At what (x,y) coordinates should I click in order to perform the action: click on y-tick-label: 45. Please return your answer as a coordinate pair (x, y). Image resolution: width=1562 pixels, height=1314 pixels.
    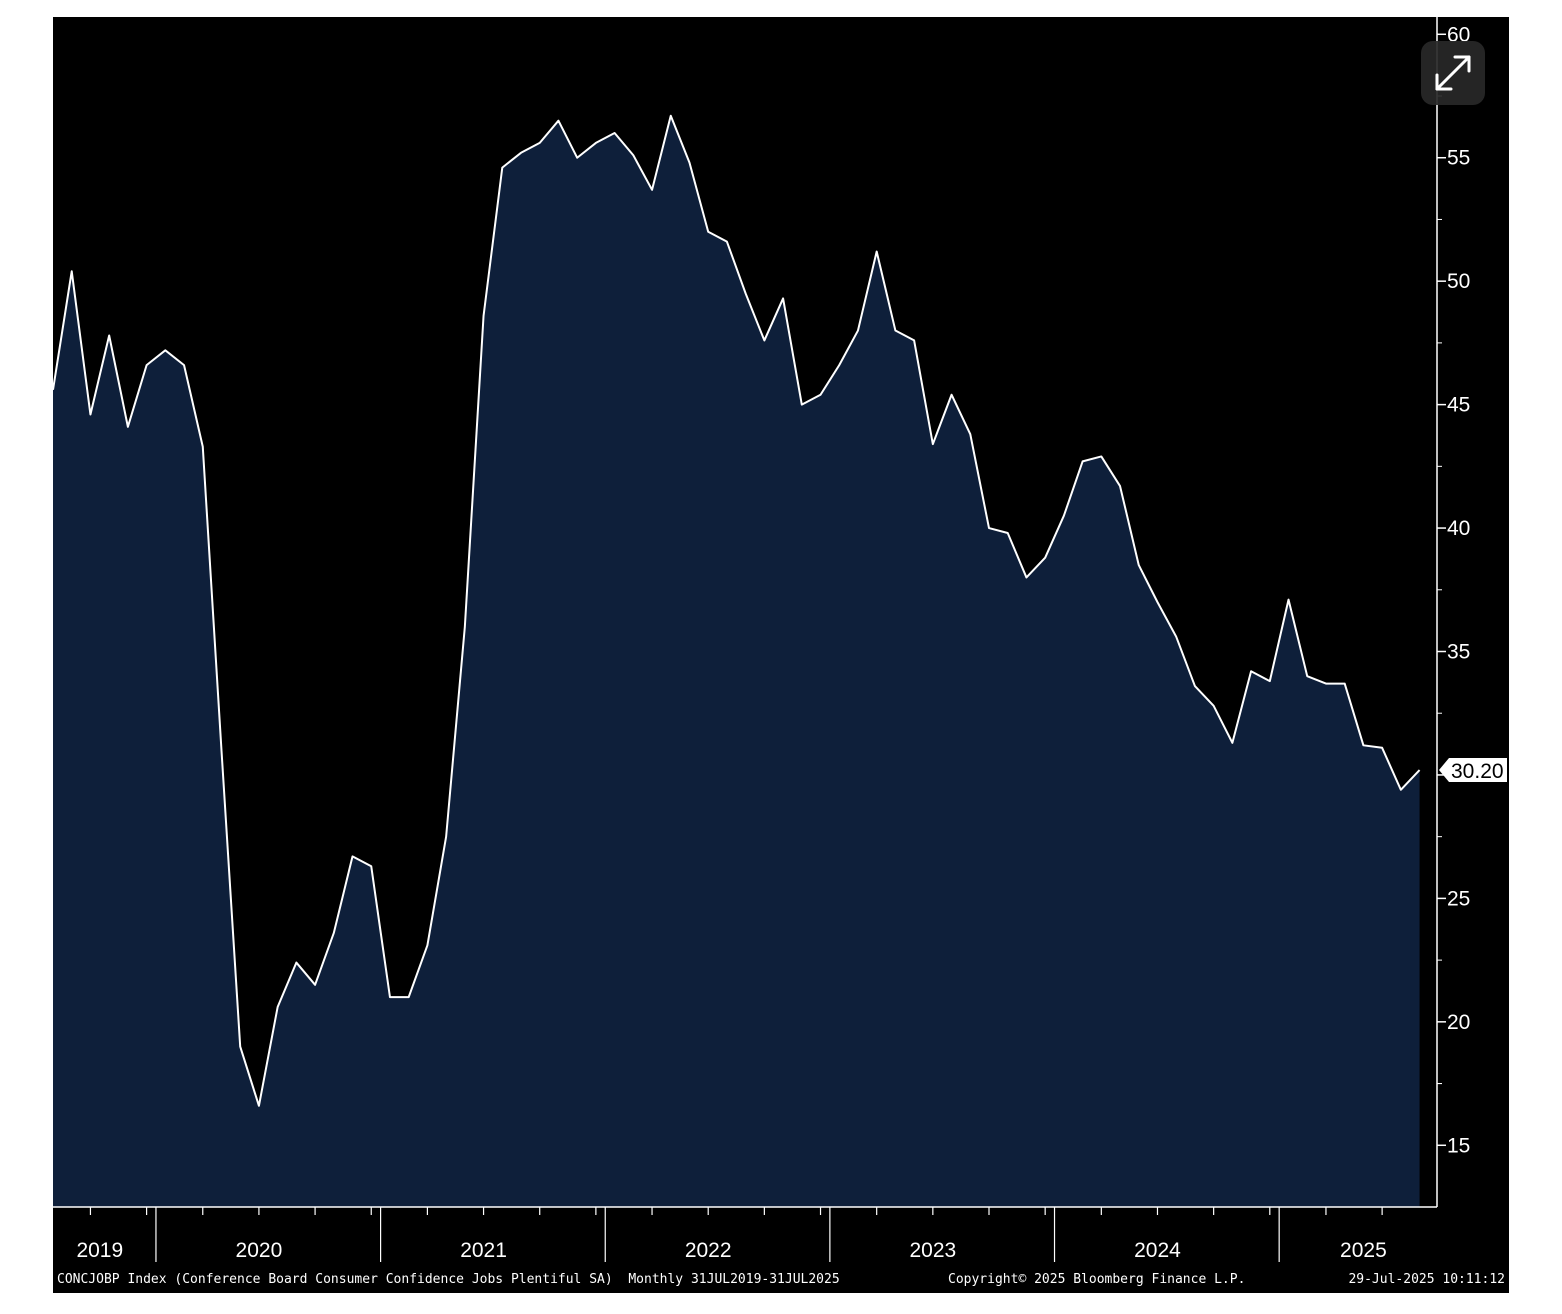
    Looking at the image, I should click on (1458, 405).